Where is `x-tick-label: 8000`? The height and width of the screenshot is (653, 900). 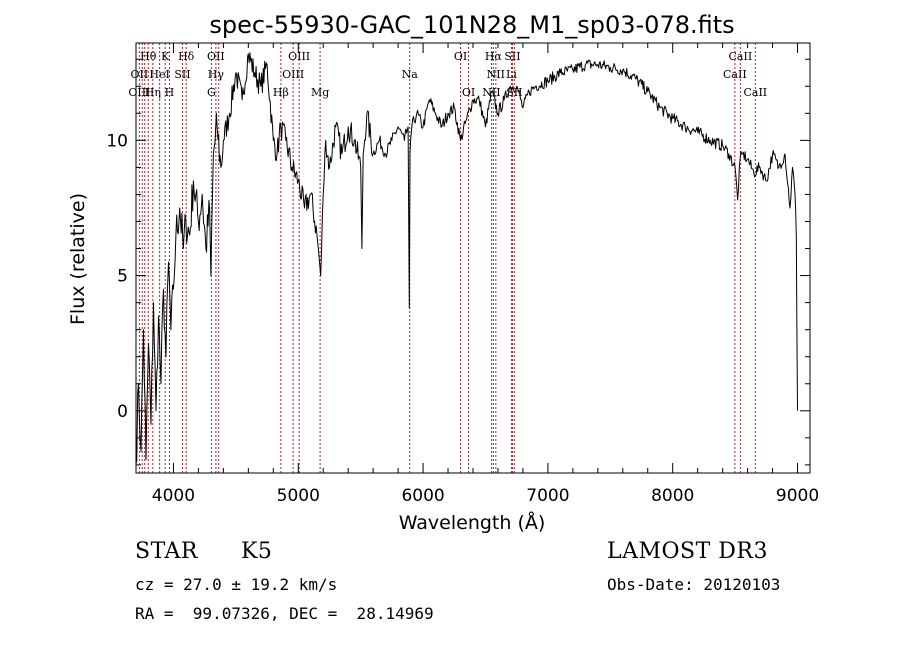
x-tick-label: 8000 is located at coordinates (672, 496).